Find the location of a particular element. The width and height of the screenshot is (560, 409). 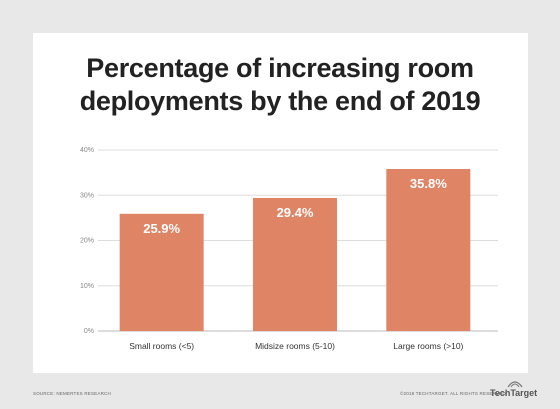

y-tick-label-4: 40% is located at coordinates (87, 150).